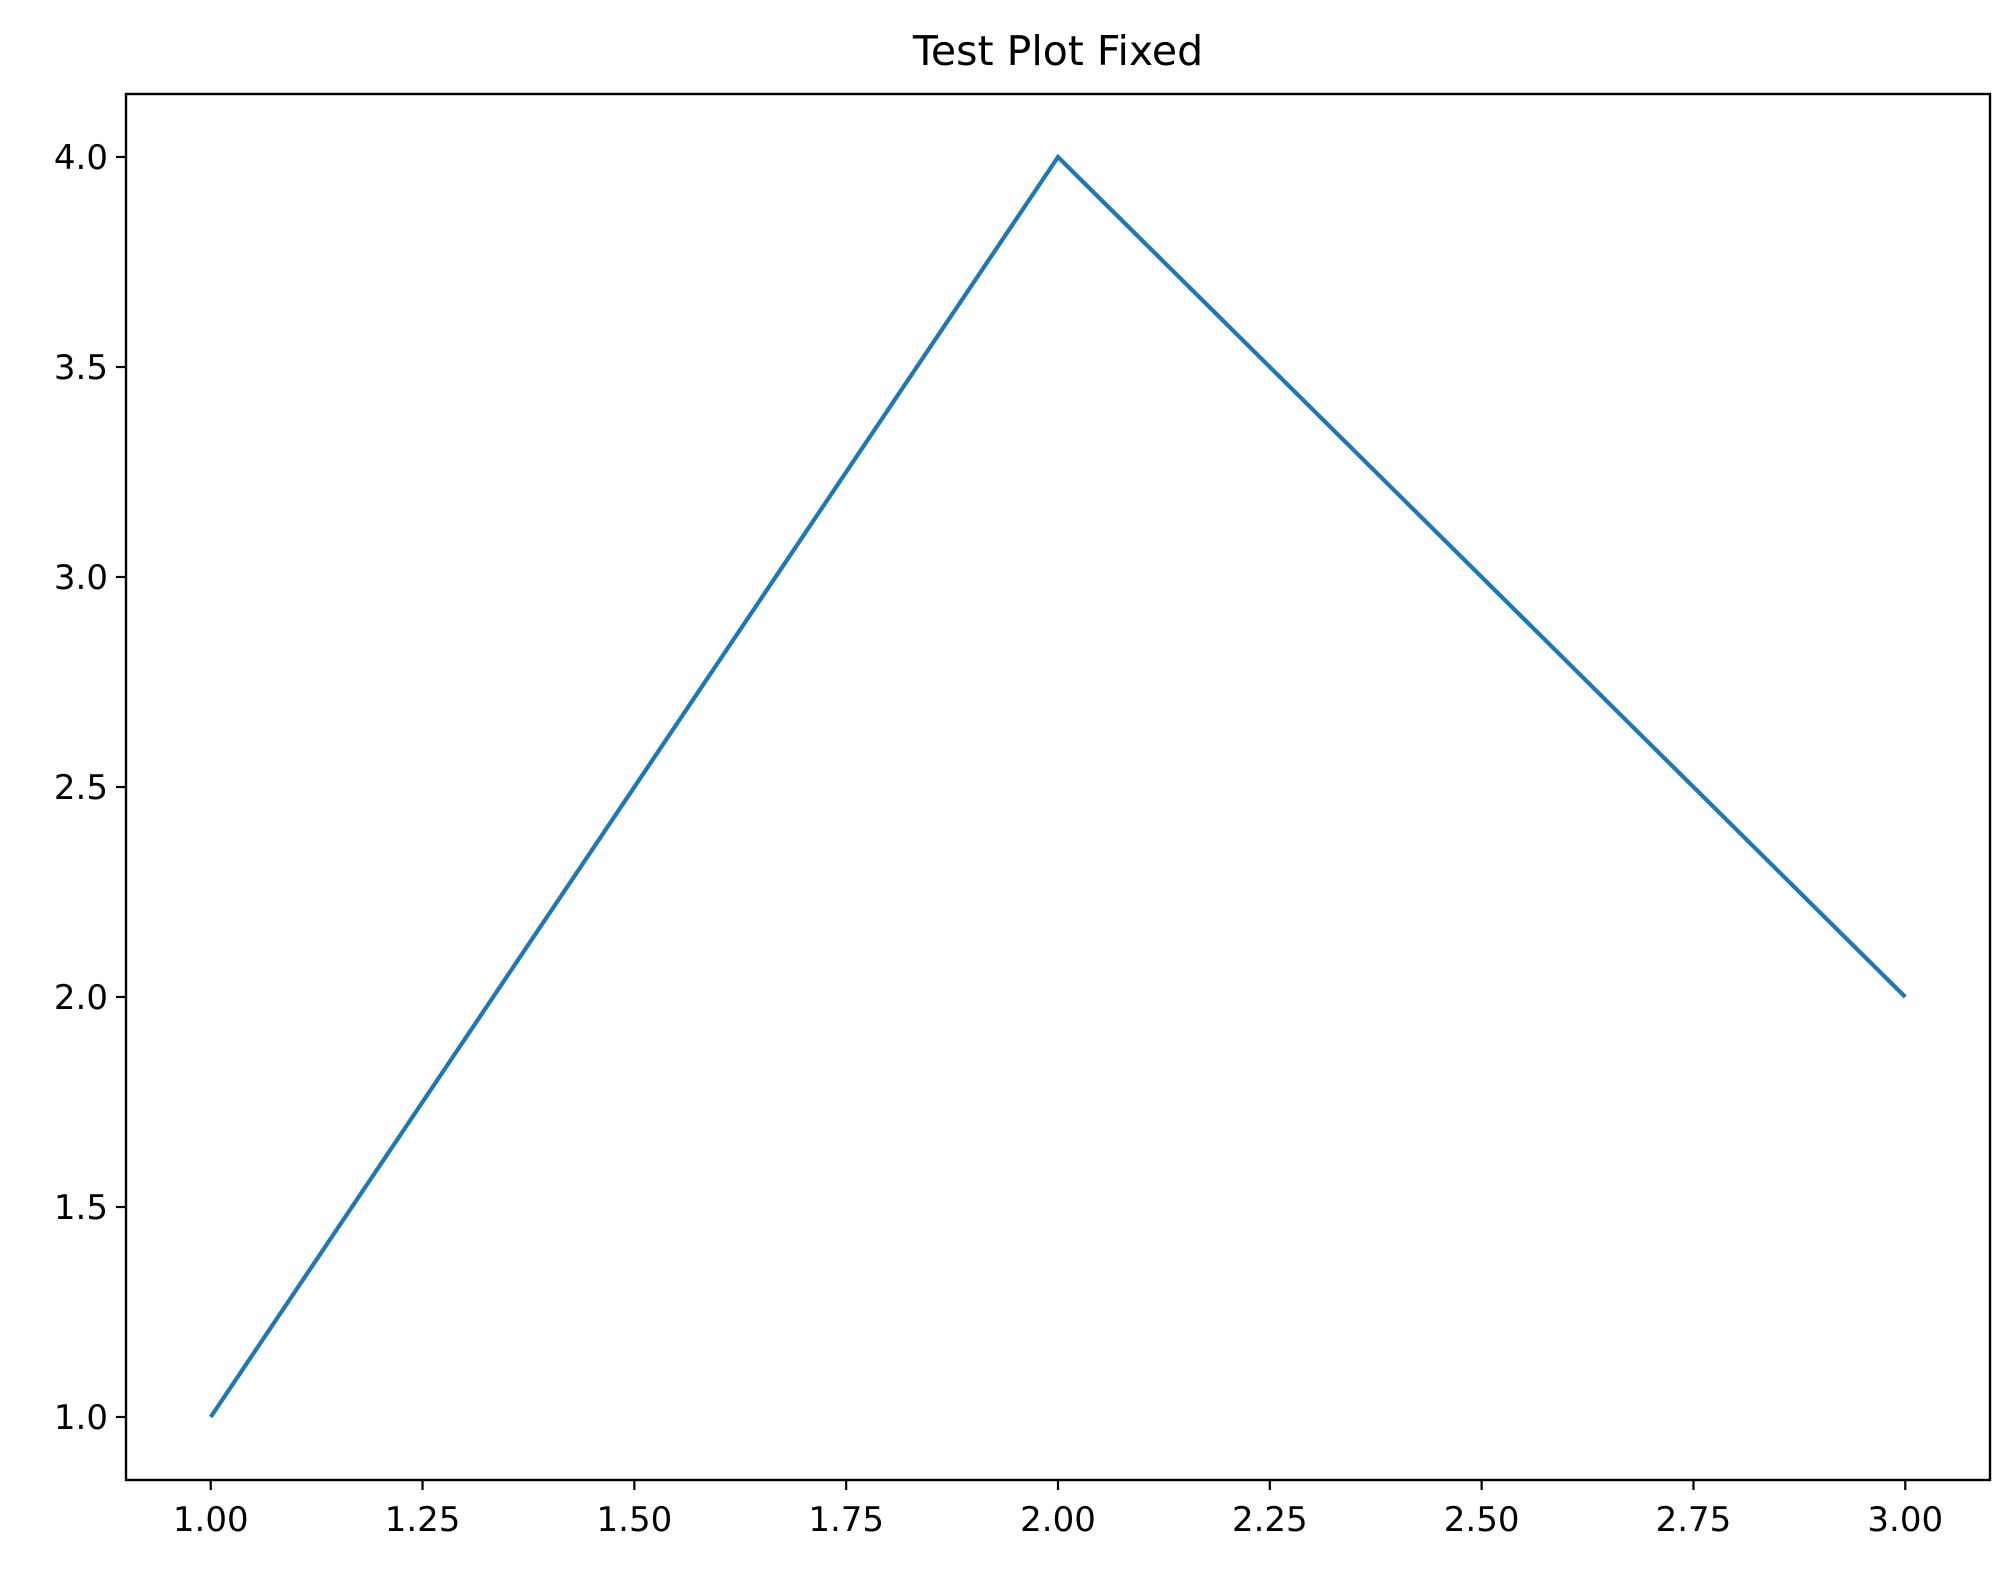 The image size is (2015, 1580). Describe the element at coordinates (1058, 1520) in the screenshot. I see `x-tick-label: 2.00` at that location.